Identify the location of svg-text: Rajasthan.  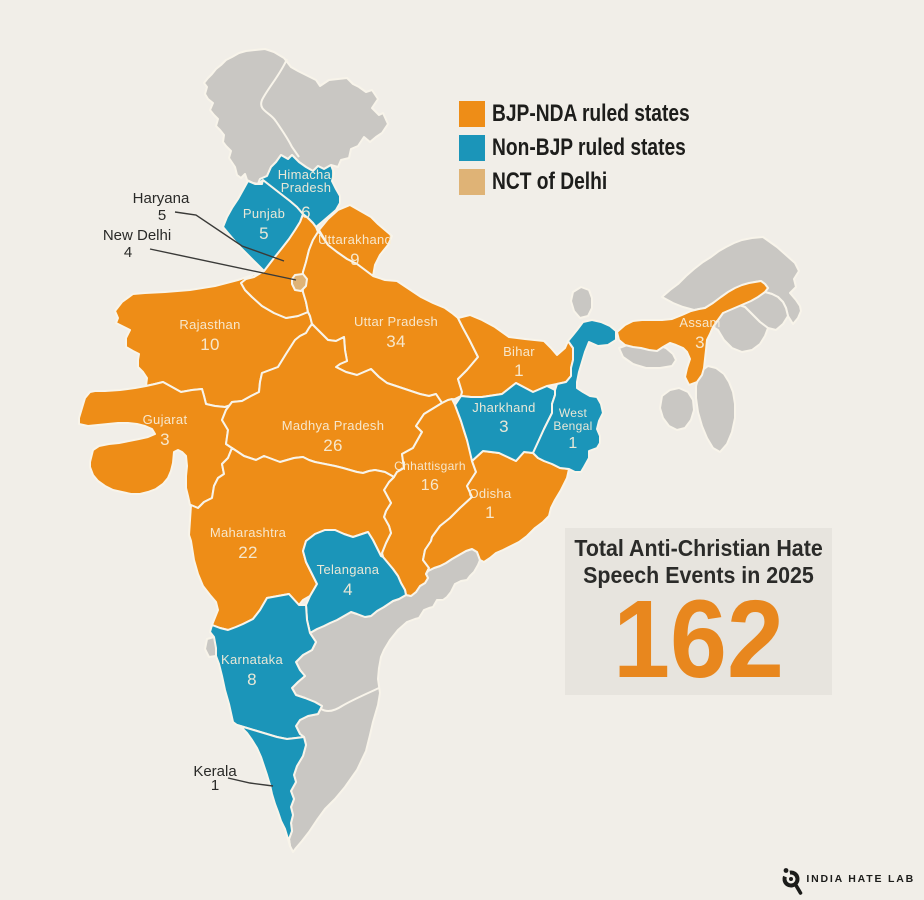
(209, 324).